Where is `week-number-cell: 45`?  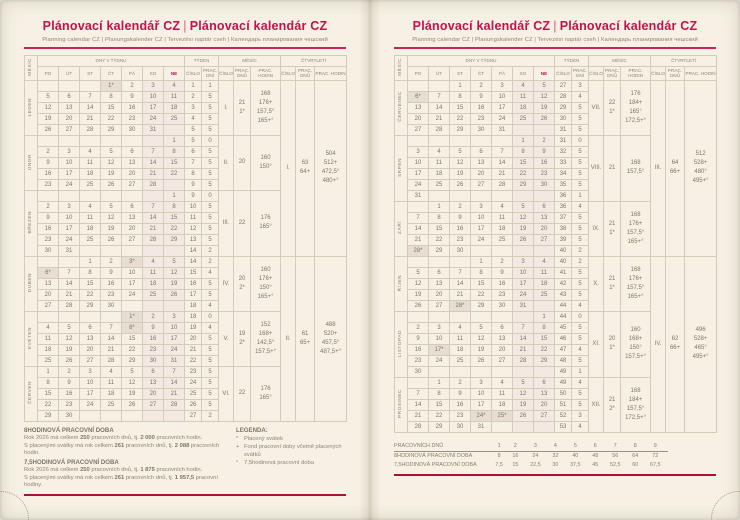
week-number-cell: 45 is located at coordinates (563, 327).